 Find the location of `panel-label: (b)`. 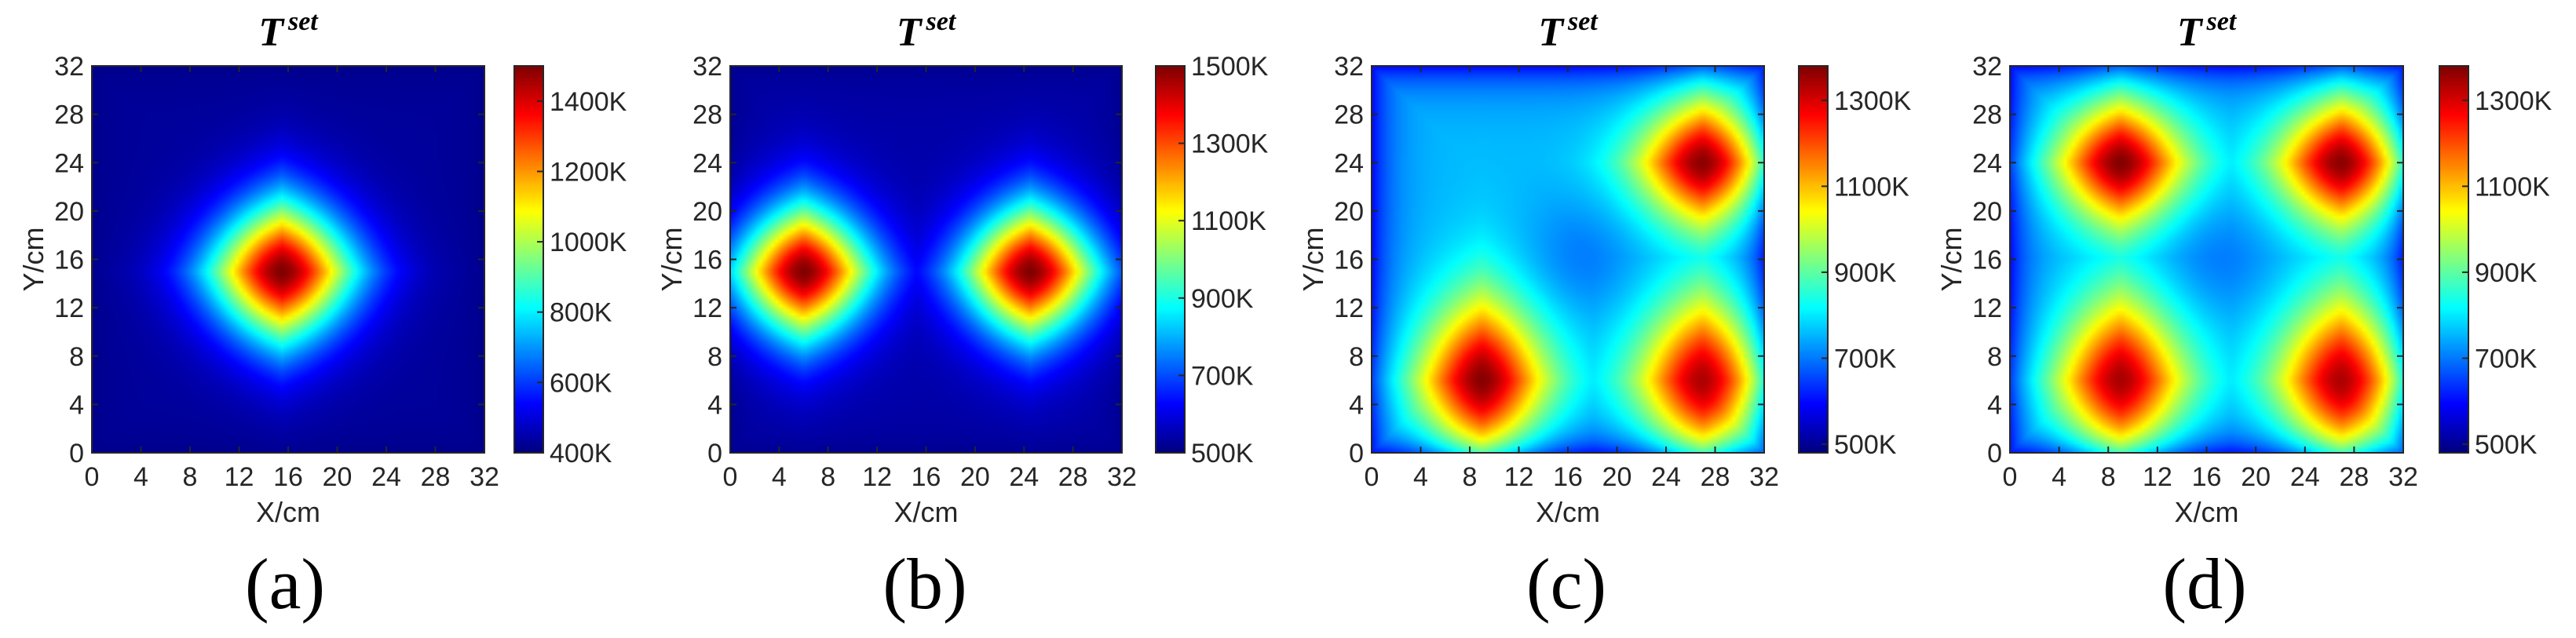

panel-label: (b) is located at coordinates (924, 584).